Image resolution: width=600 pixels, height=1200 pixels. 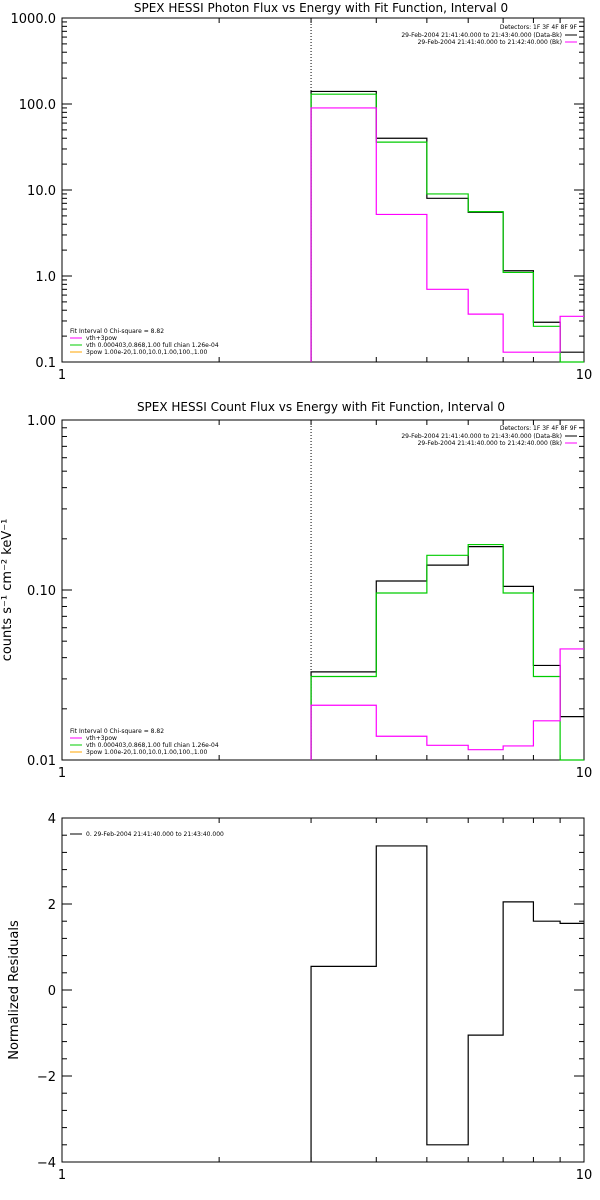 What do you see at coordinates (52, 819) in the screenshot?
I see `residuals-ytick-label: 4` at bounding box center [52, 819].